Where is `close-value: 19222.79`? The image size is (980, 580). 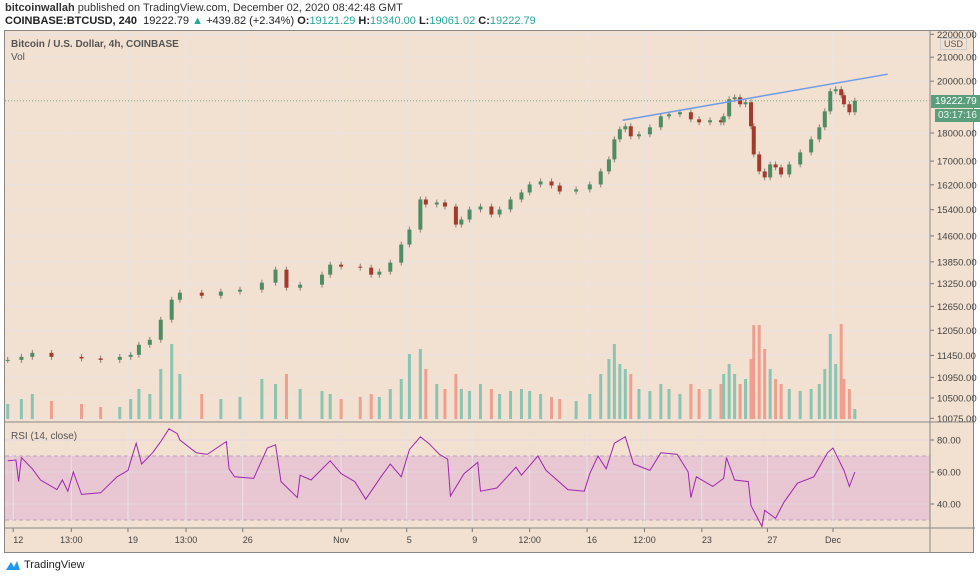 close-value: 19222.79 is located at coordinates (512, 21).